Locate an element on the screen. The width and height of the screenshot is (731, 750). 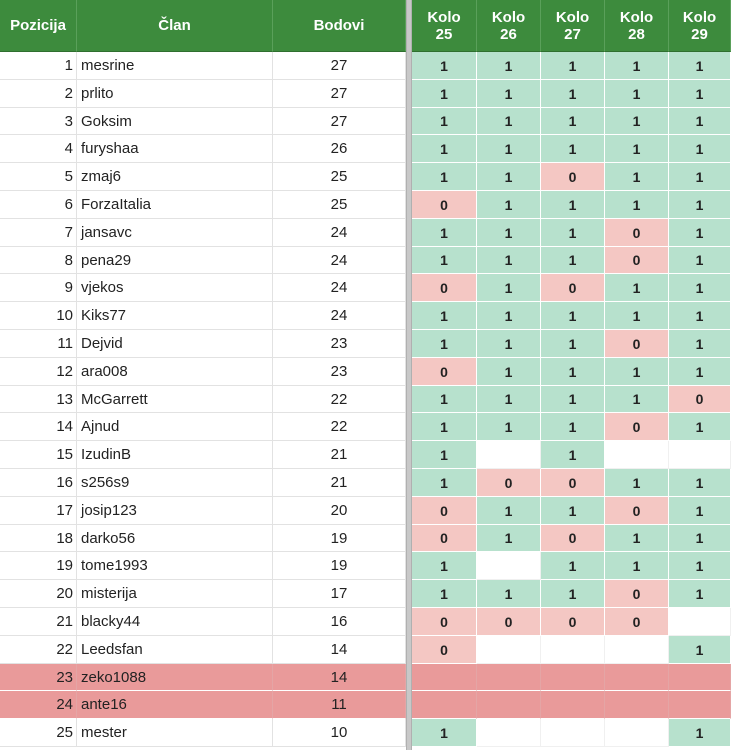
member-name-cell: Kiks77 is located at coordinates (175, 316).